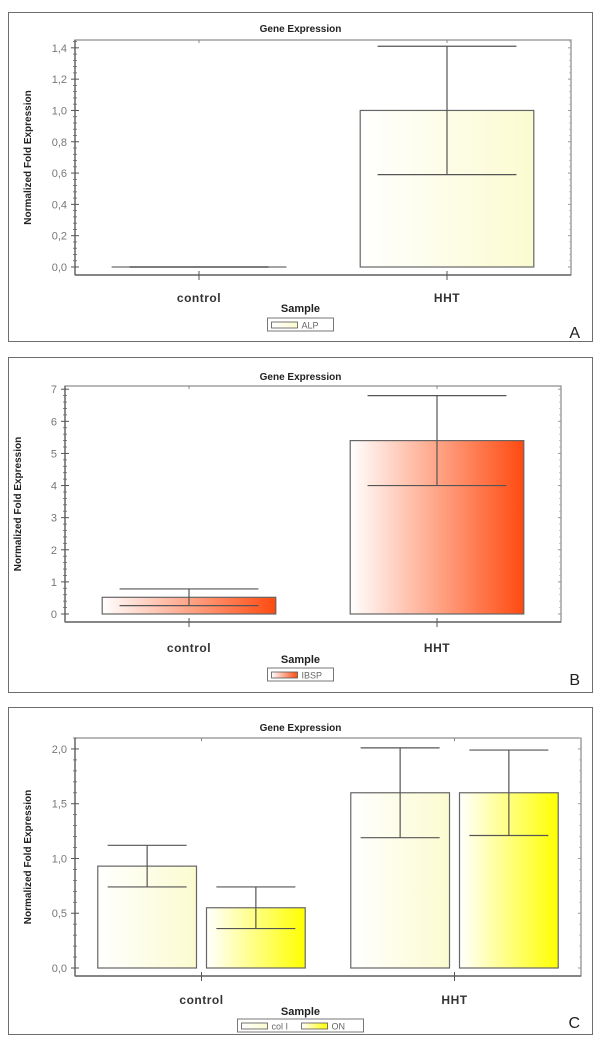  Describe the element at coordinates (54, 615) in the screenshot. I see `y-tick-label: 0` at that location.